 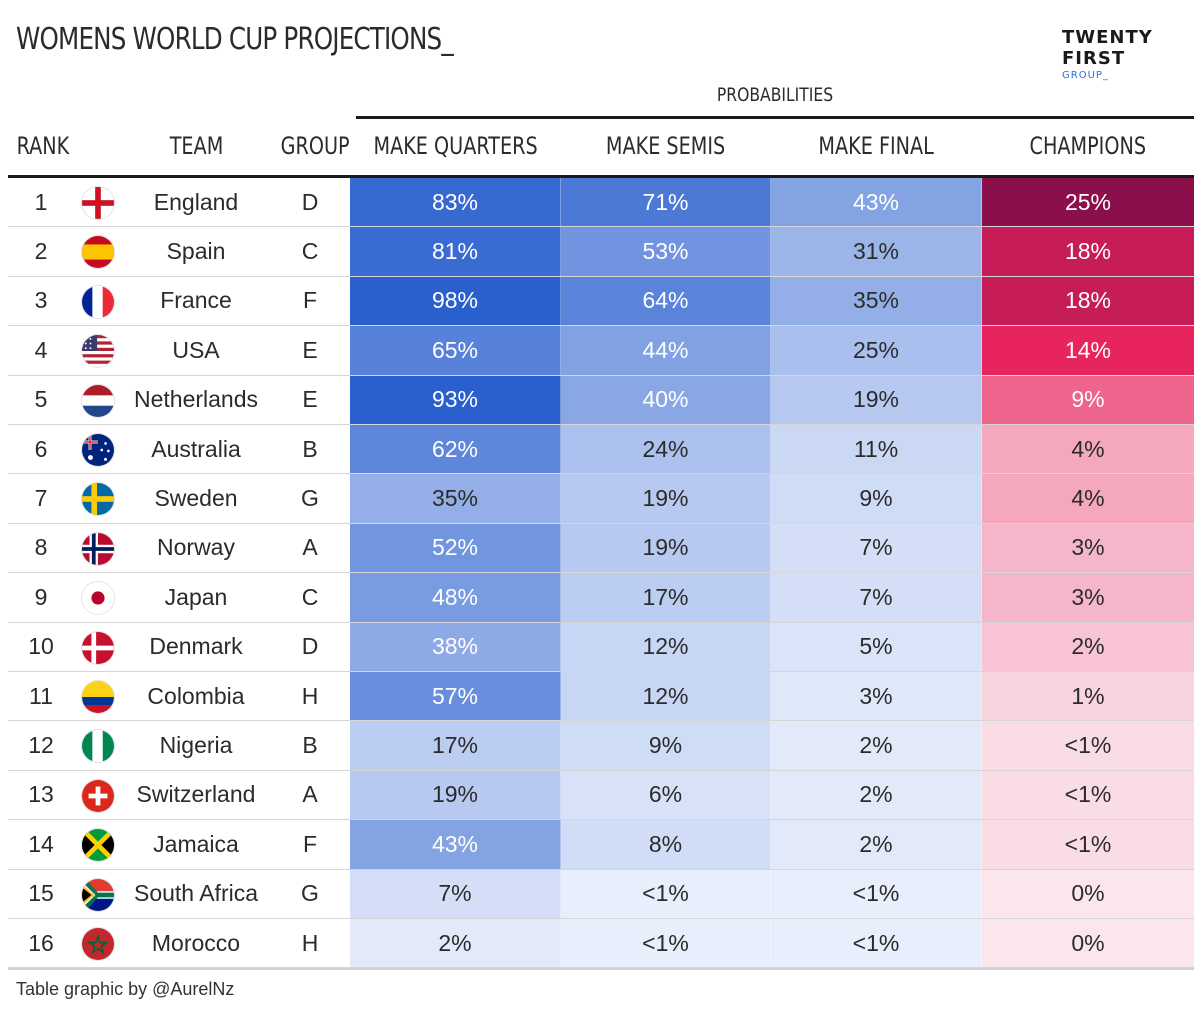 I want to click on australia-flag-icon, so click(x=98, y=450).